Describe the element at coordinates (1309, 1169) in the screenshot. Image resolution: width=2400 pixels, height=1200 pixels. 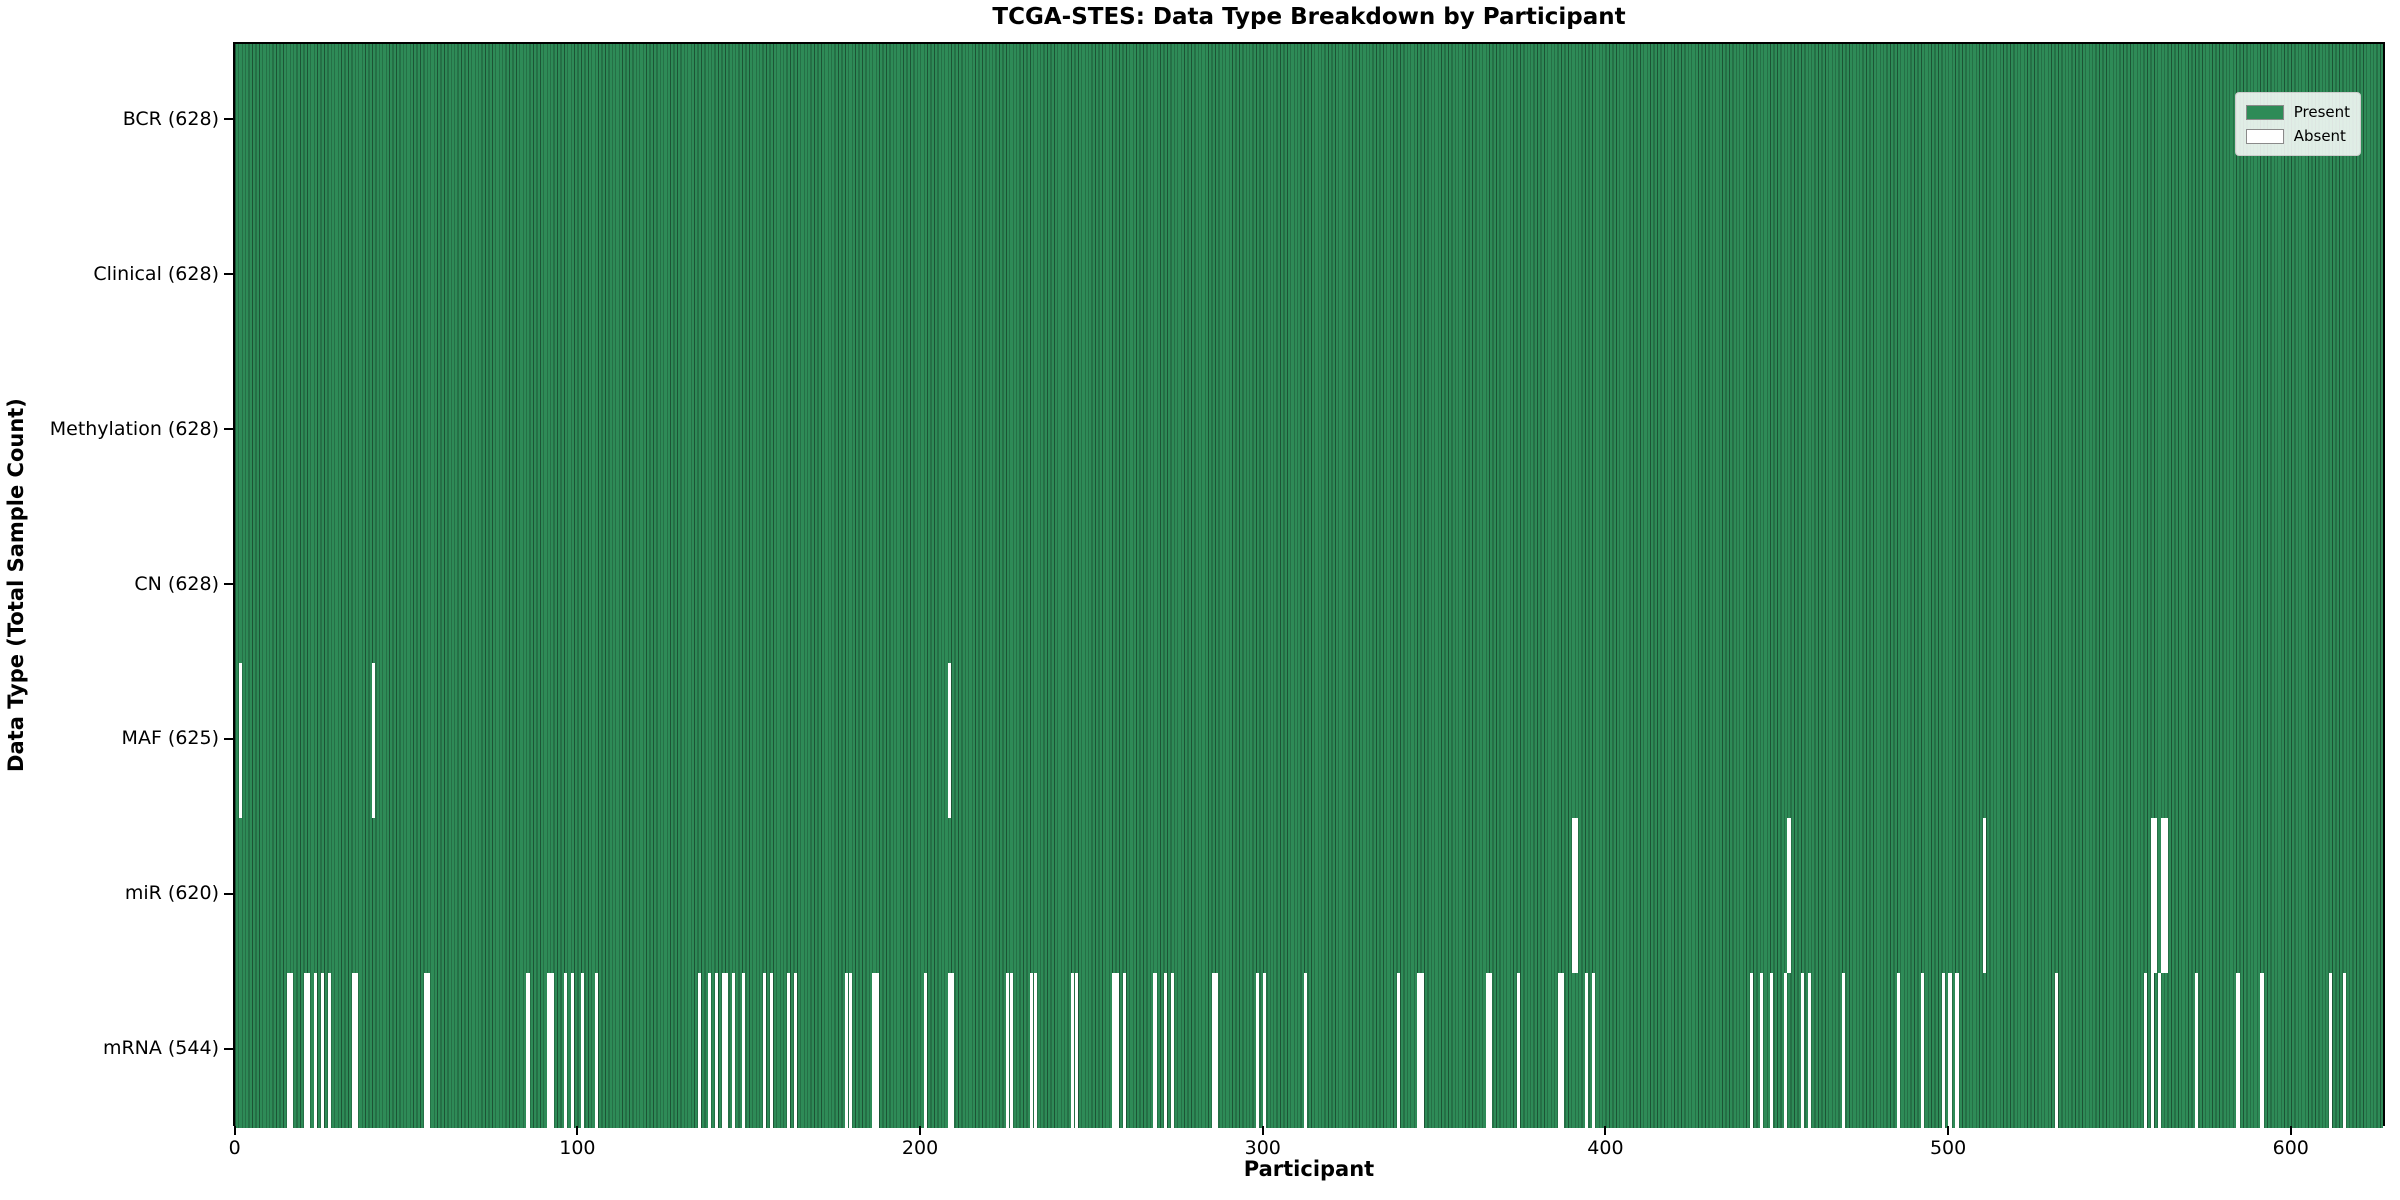
I see `x-axis-label: Participant` at that location.